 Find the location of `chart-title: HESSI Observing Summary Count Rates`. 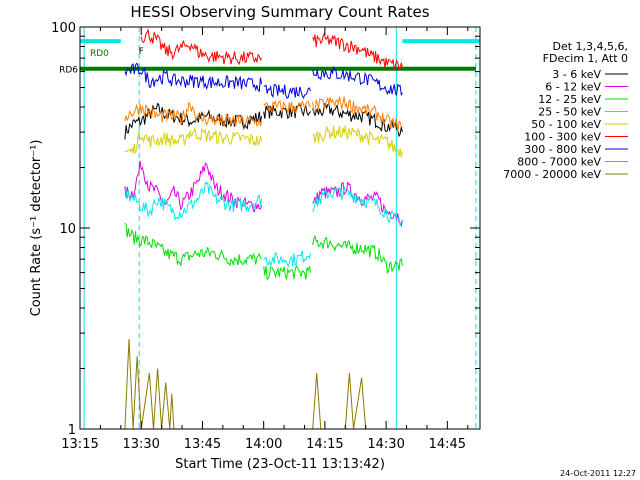

chart-title: HESSI Observing Summary Count Rates is located at coordinates (279, 12).